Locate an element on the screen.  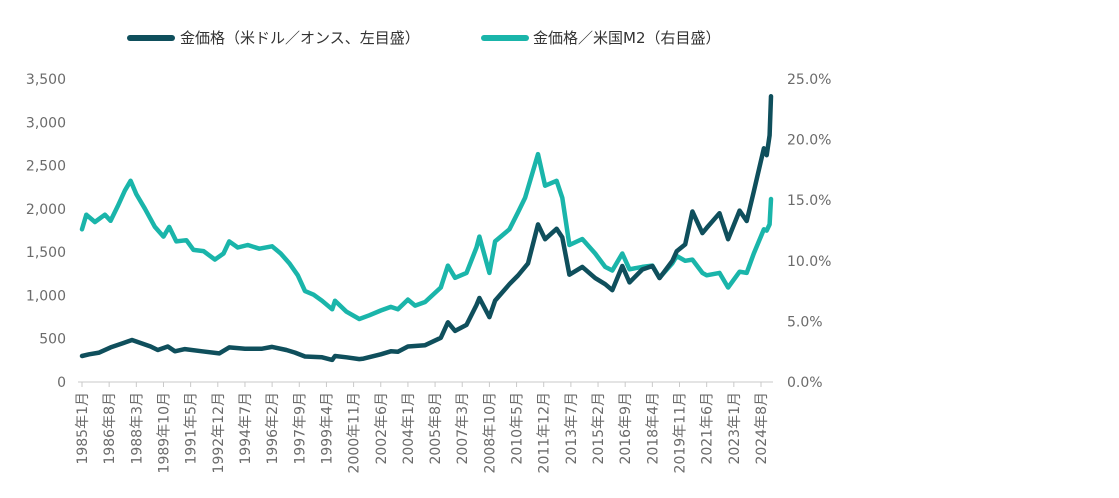
x-tick-label: 1989年10月 is located at coordinates (164, 432).